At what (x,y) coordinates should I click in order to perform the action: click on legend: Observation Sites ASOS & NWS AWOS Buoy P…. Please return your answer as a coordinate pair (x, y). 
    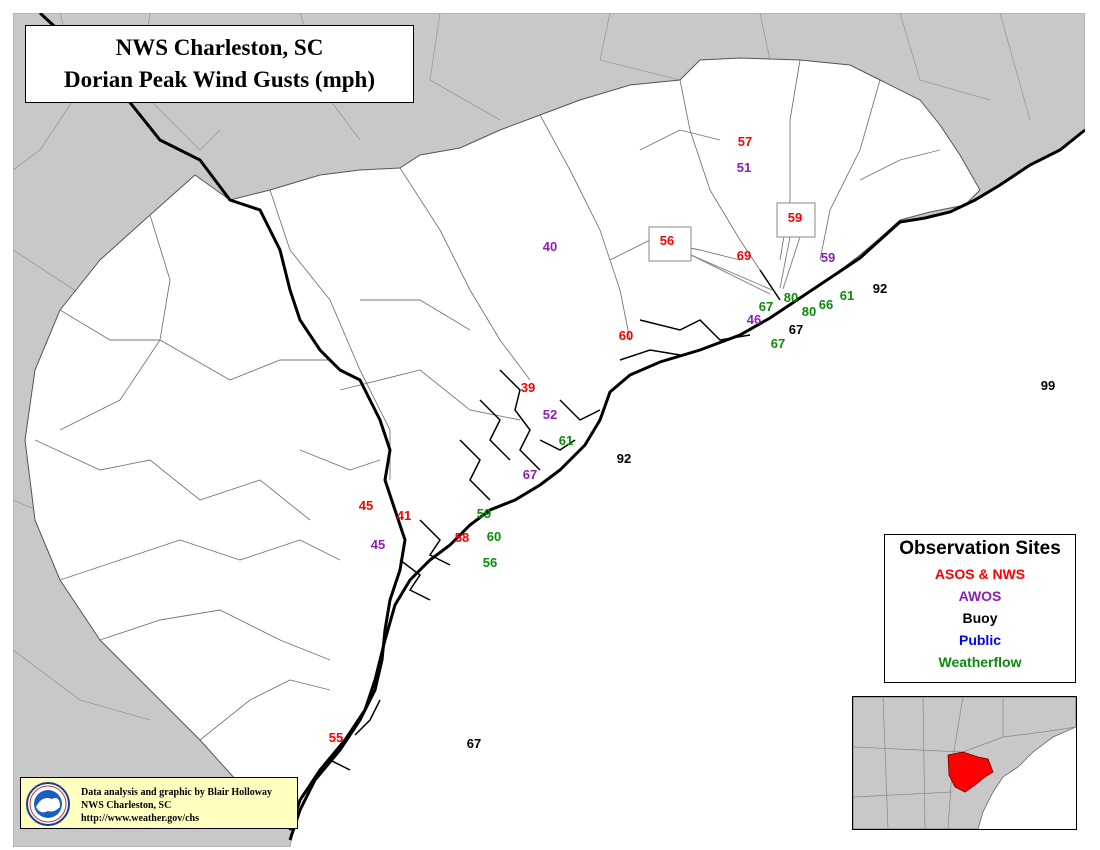
    Looking at the image, I should click on (980, 608).